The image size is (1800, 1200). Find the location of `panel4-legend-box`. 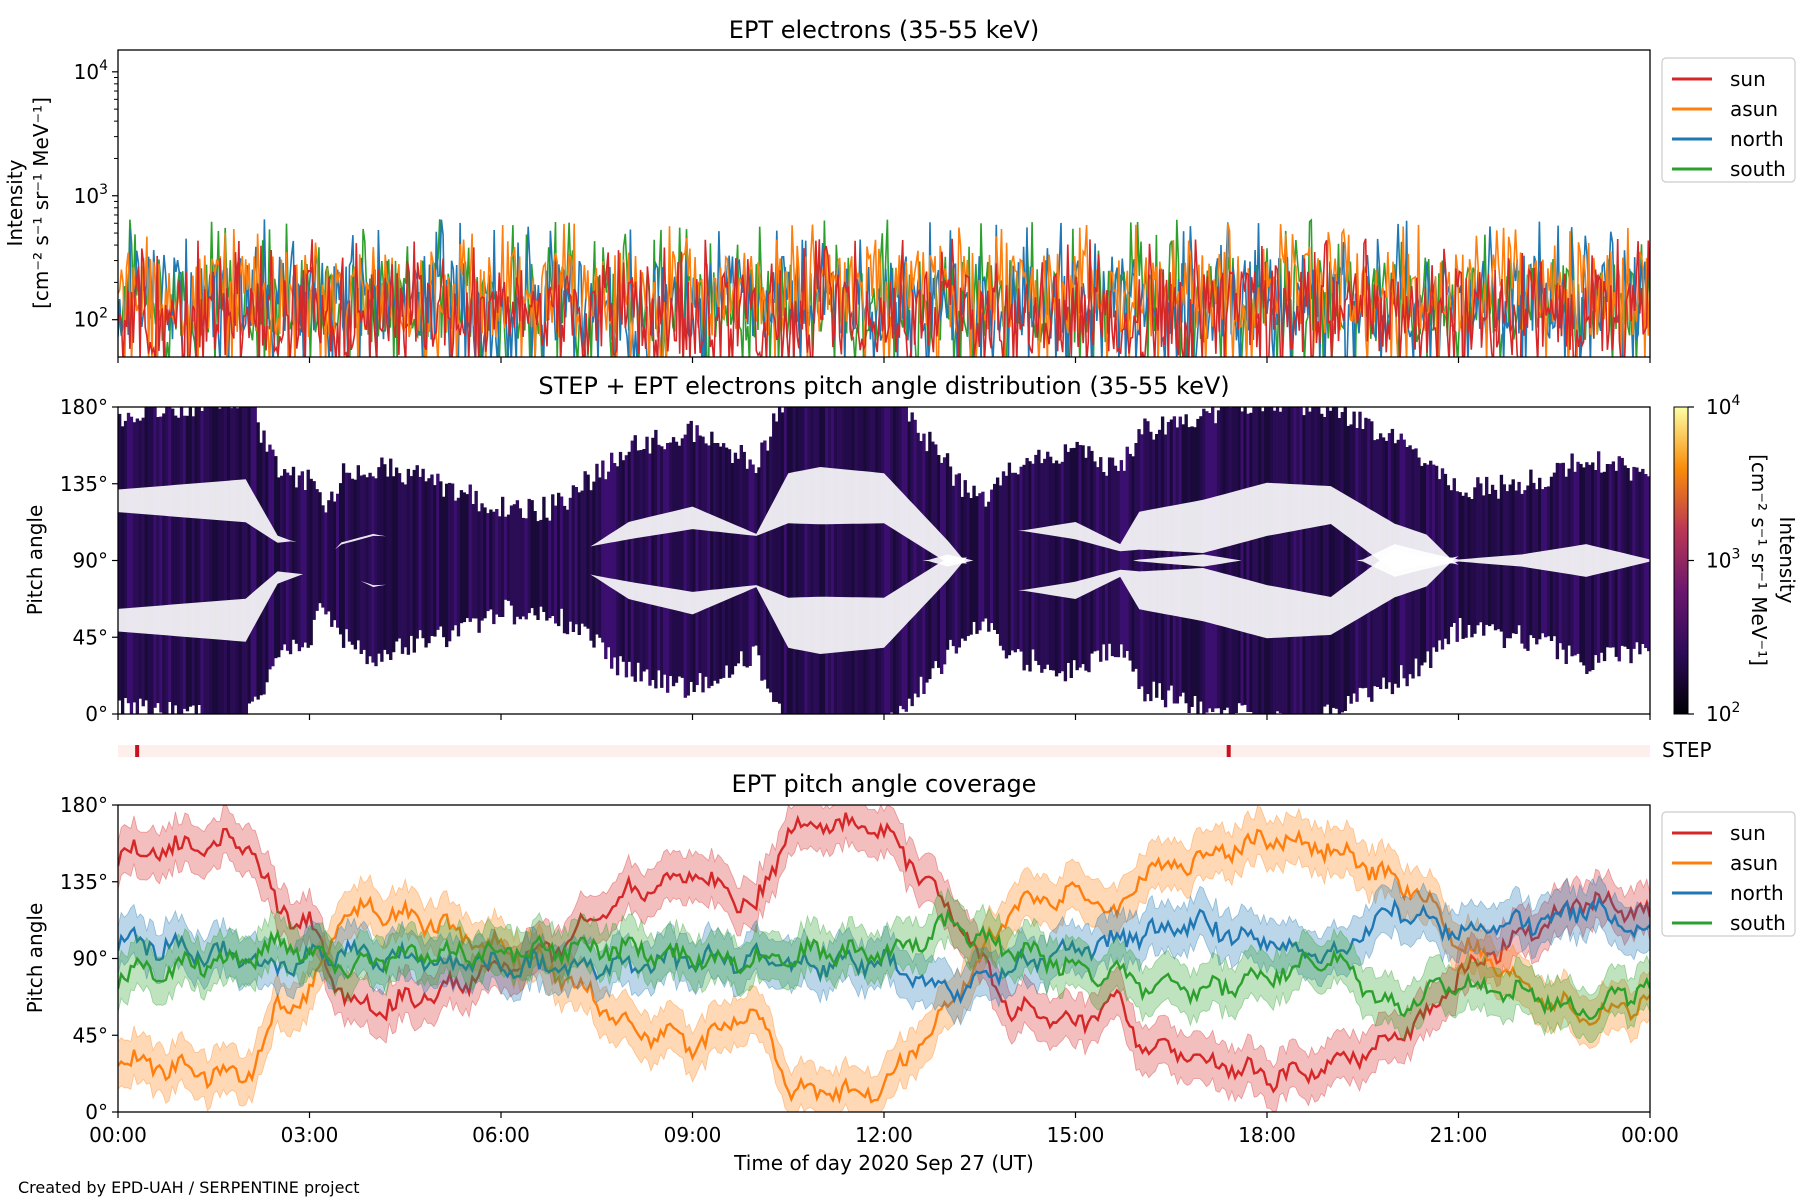

panel4-legend-box is located at coordinates (1728, 874).